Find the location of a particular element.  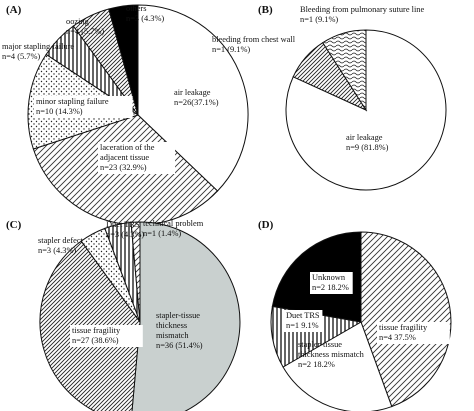

slice-label-a-4-1: n=4 (5.7%) is located at coordinates (85, 31).